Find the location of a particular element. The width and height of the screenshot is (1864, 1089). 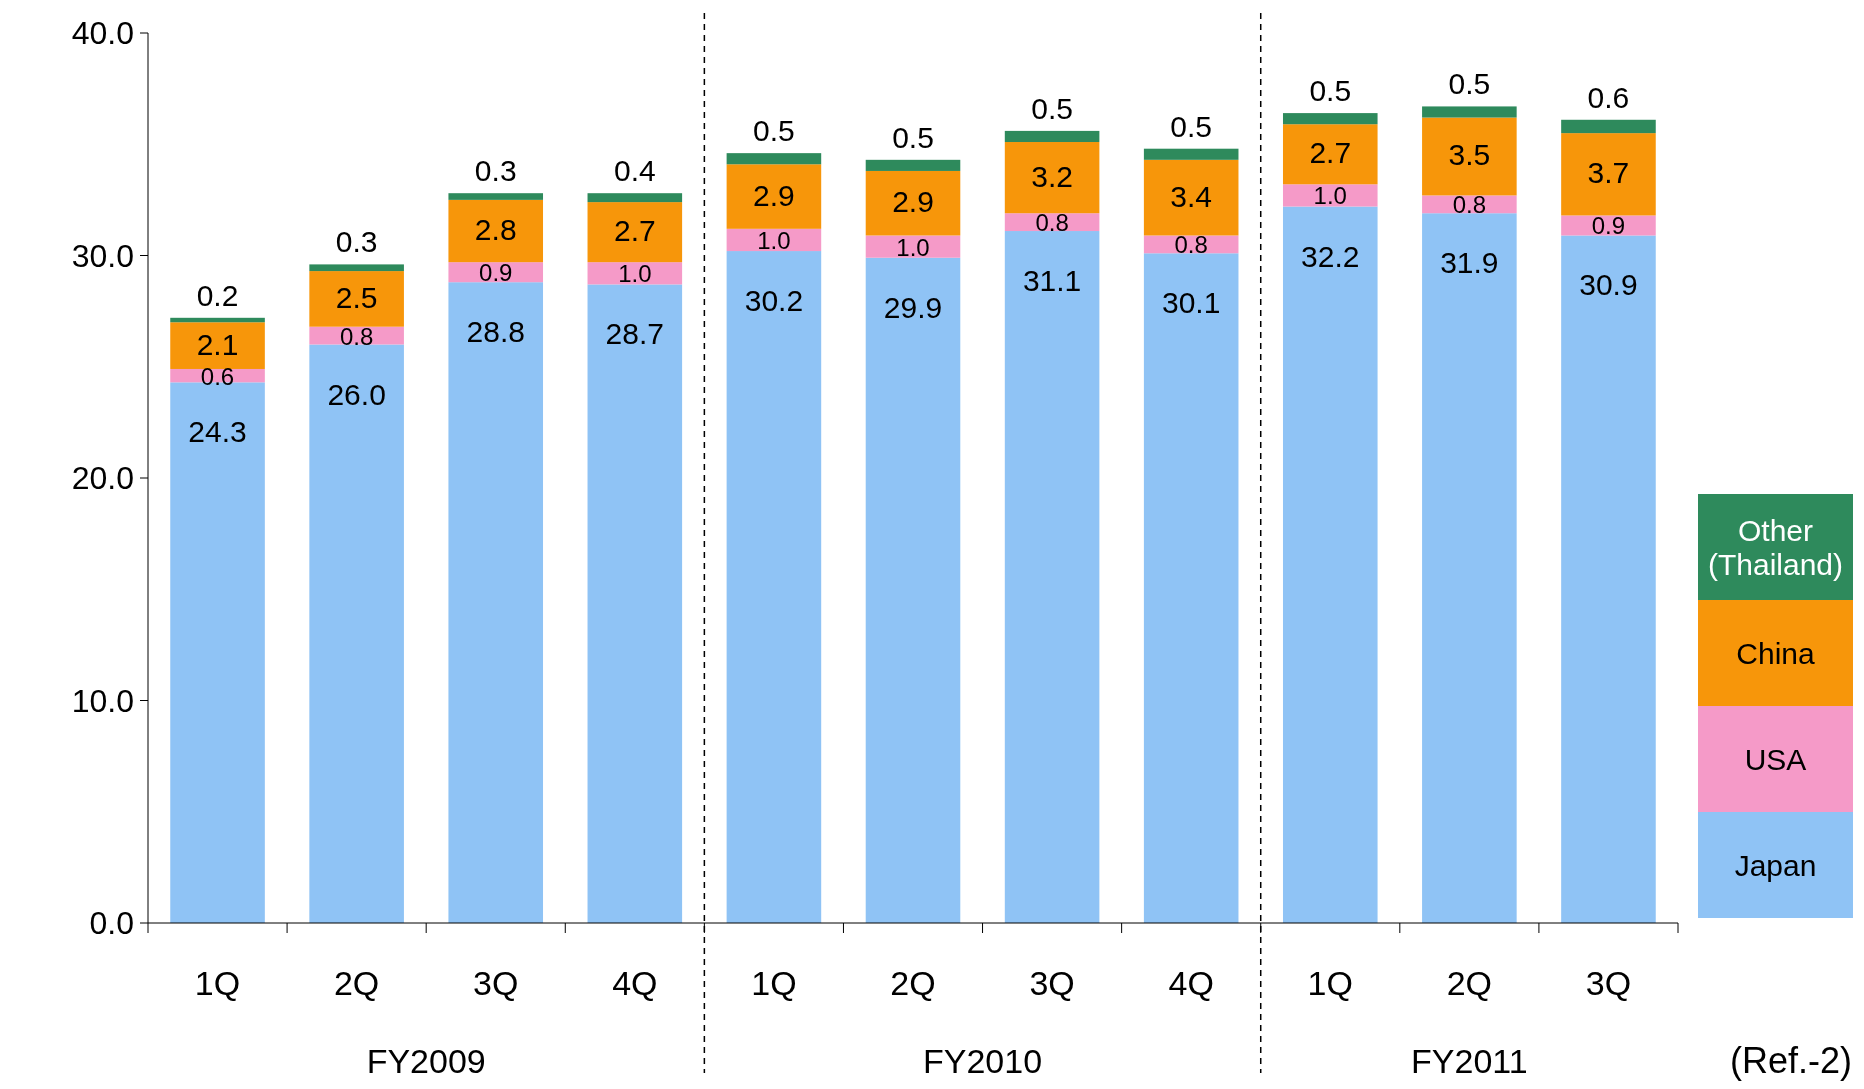

data-label: 0.4 is located at coordinates (634, 171).